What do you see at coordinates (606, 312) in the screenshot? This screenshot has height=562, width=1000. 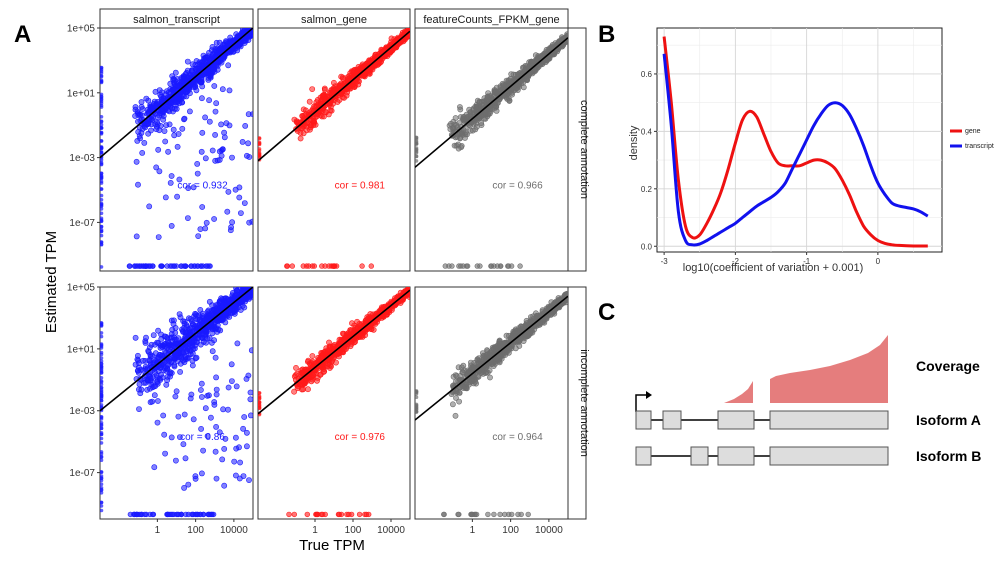 I see `panel-letter-c: C` at bounding box center [606, 312].